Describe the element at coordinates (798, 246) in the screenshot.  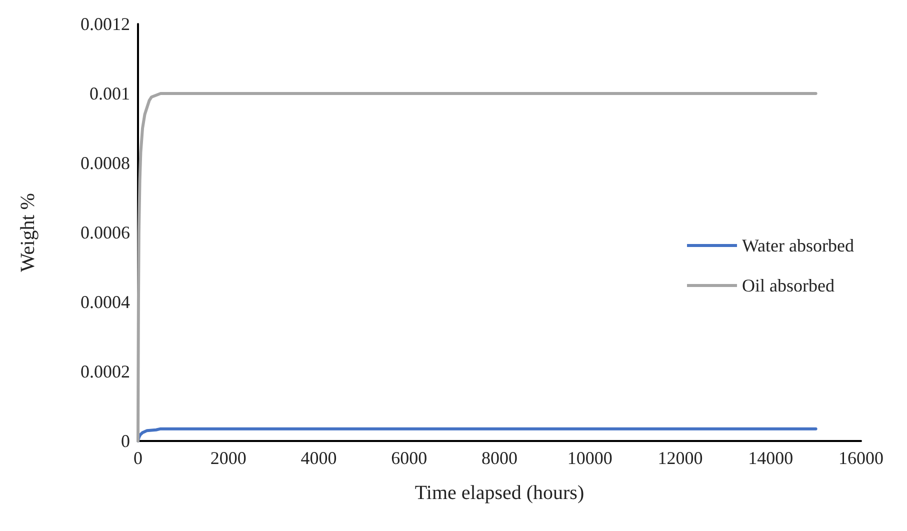
I see `legend-label: Water absorbed` at that location.